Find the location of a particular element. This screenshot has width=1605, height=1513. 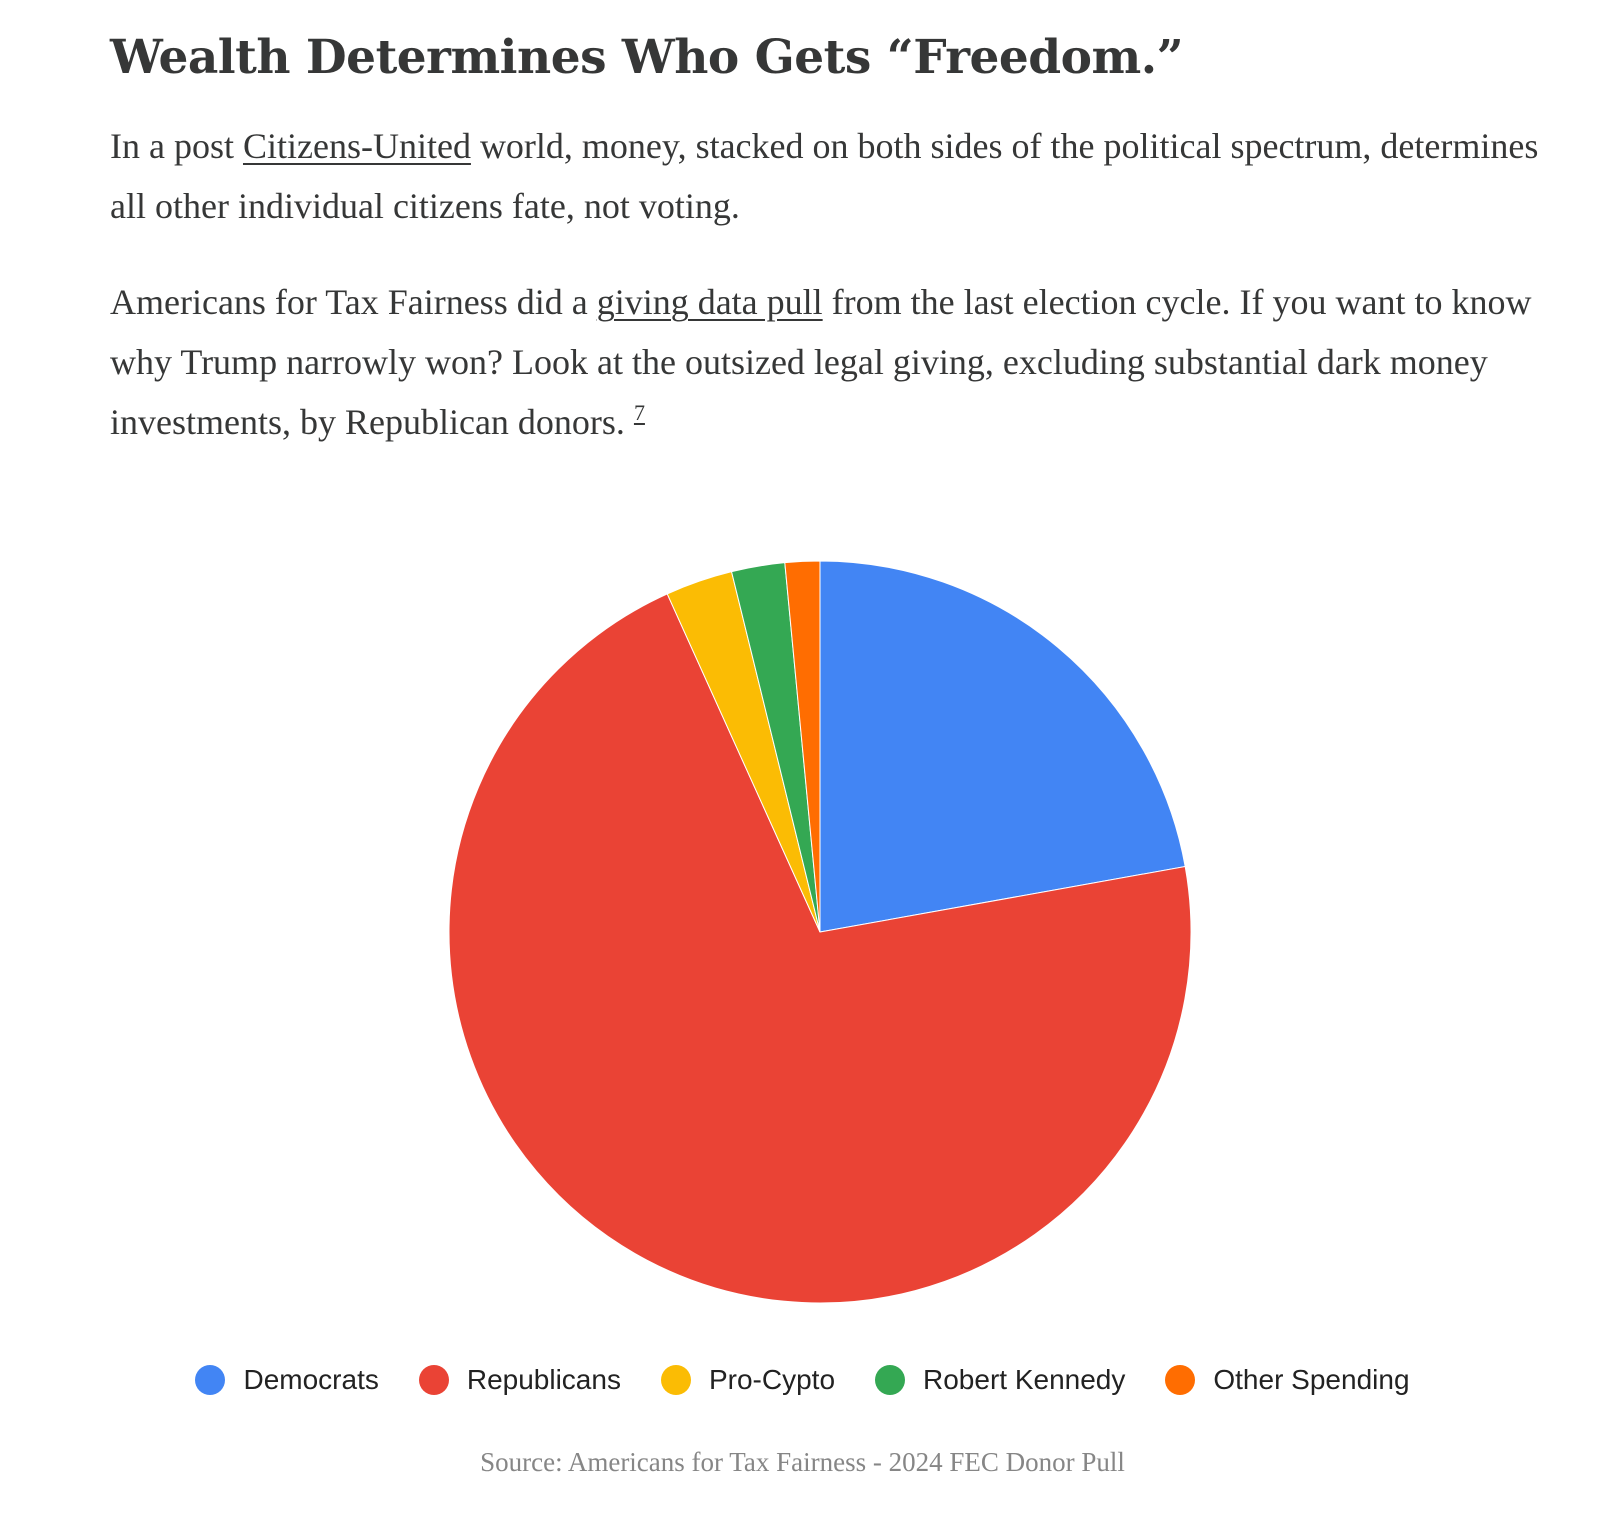

legend-label: Robert Kennedy is located at coordinates (1024, 1379).